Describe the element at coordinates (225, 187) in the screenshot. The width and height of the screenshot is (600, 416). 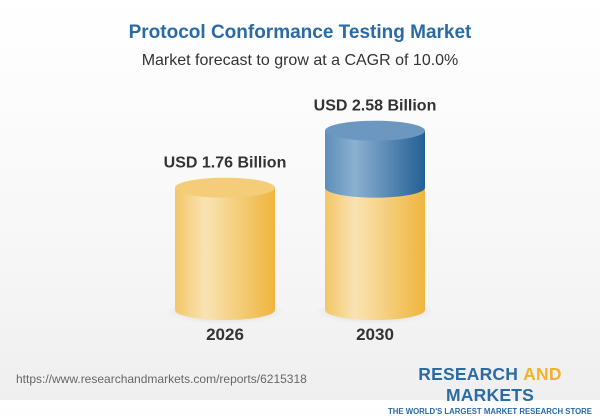
I see `bar-top-2026` at that location.